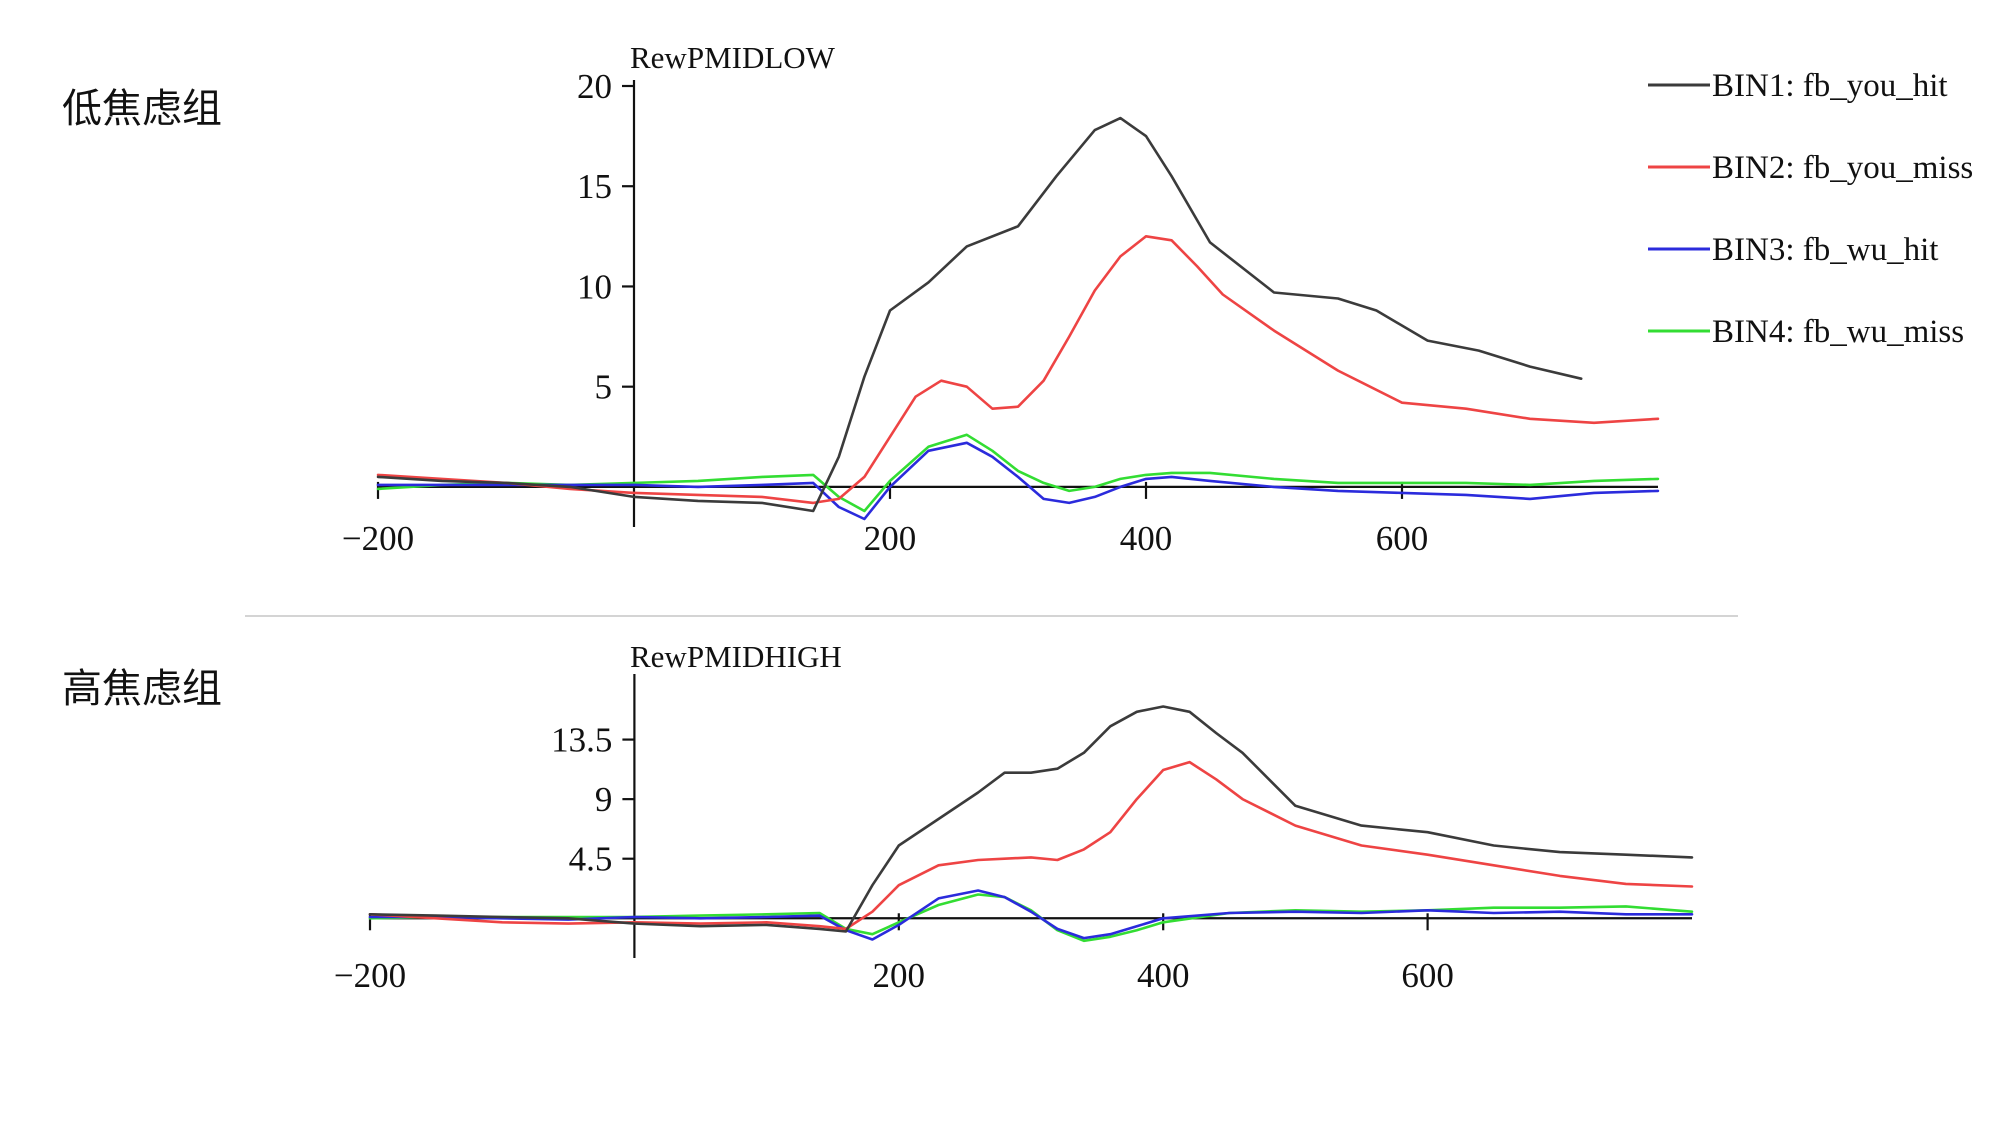 Image resolution: width=2000 pixels, height=1129 pixels. Describe the element at coordinates (142, 109) in the screenshot. I see `group-label-low: 低焦虑组` at that location.